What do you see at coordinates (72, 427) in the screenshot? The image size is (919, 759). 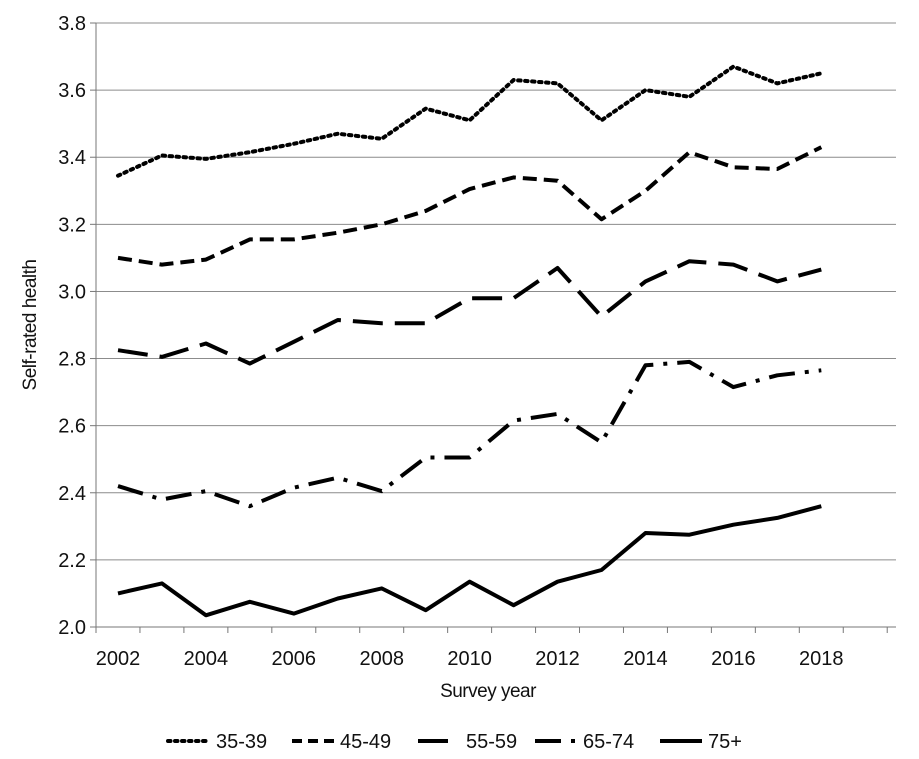 I see `y-tick-label: 2.6` at bounding box center [72, 427].